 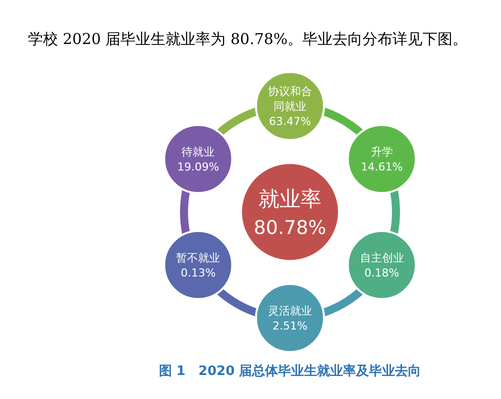 What do you see at coordinates (381, 167) in the screenshot?
I see `data-label: 14.61%` at bounding box center [381, 167].